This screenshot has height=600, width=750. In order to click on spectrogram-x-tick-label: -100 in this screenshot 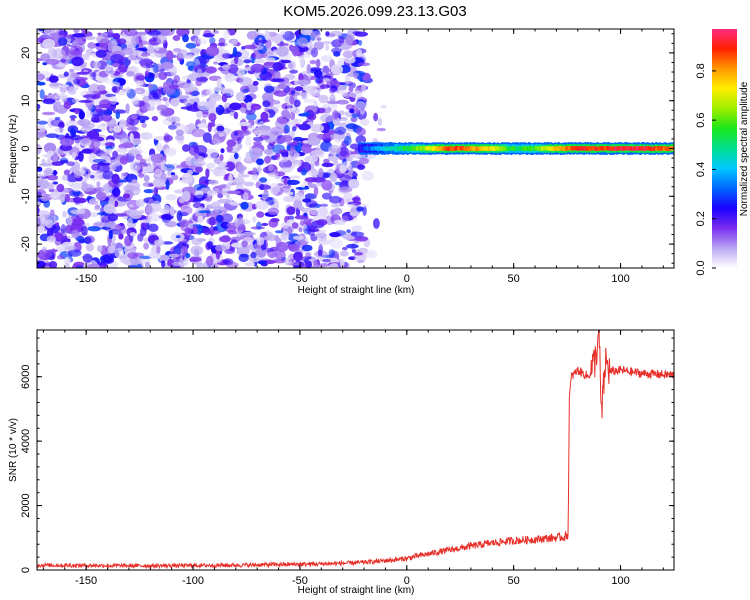, I will do `click(193, 279)`.